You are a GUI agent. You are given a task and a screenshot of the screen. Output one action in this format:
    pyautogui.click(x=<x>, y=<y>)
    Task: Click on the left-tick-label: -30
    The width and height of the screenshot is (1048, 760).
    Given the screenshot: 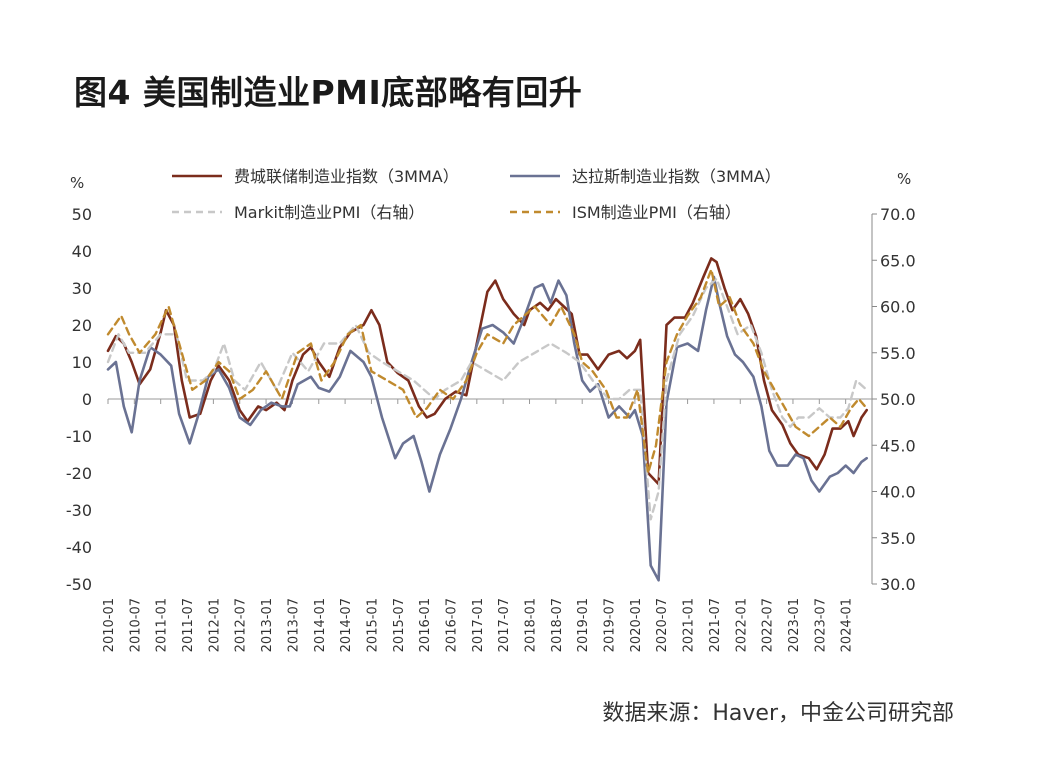 What is the action you would take?
    pyautogui.click(x=79, y=510)
    